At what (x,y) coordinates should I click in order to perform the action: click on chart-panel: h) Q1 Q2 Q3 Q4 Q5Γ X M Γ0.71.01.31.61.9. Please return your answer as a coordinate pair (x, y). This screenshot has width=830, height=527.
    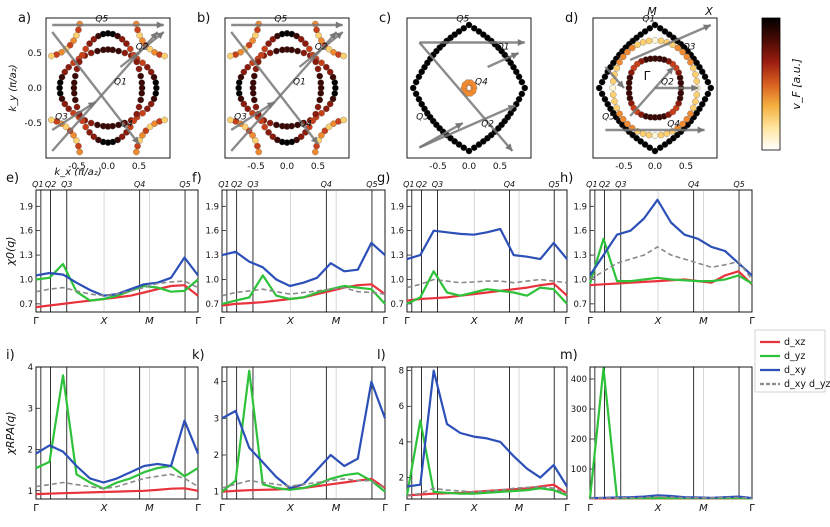
    Looking at the image, I should click on (657, 249).